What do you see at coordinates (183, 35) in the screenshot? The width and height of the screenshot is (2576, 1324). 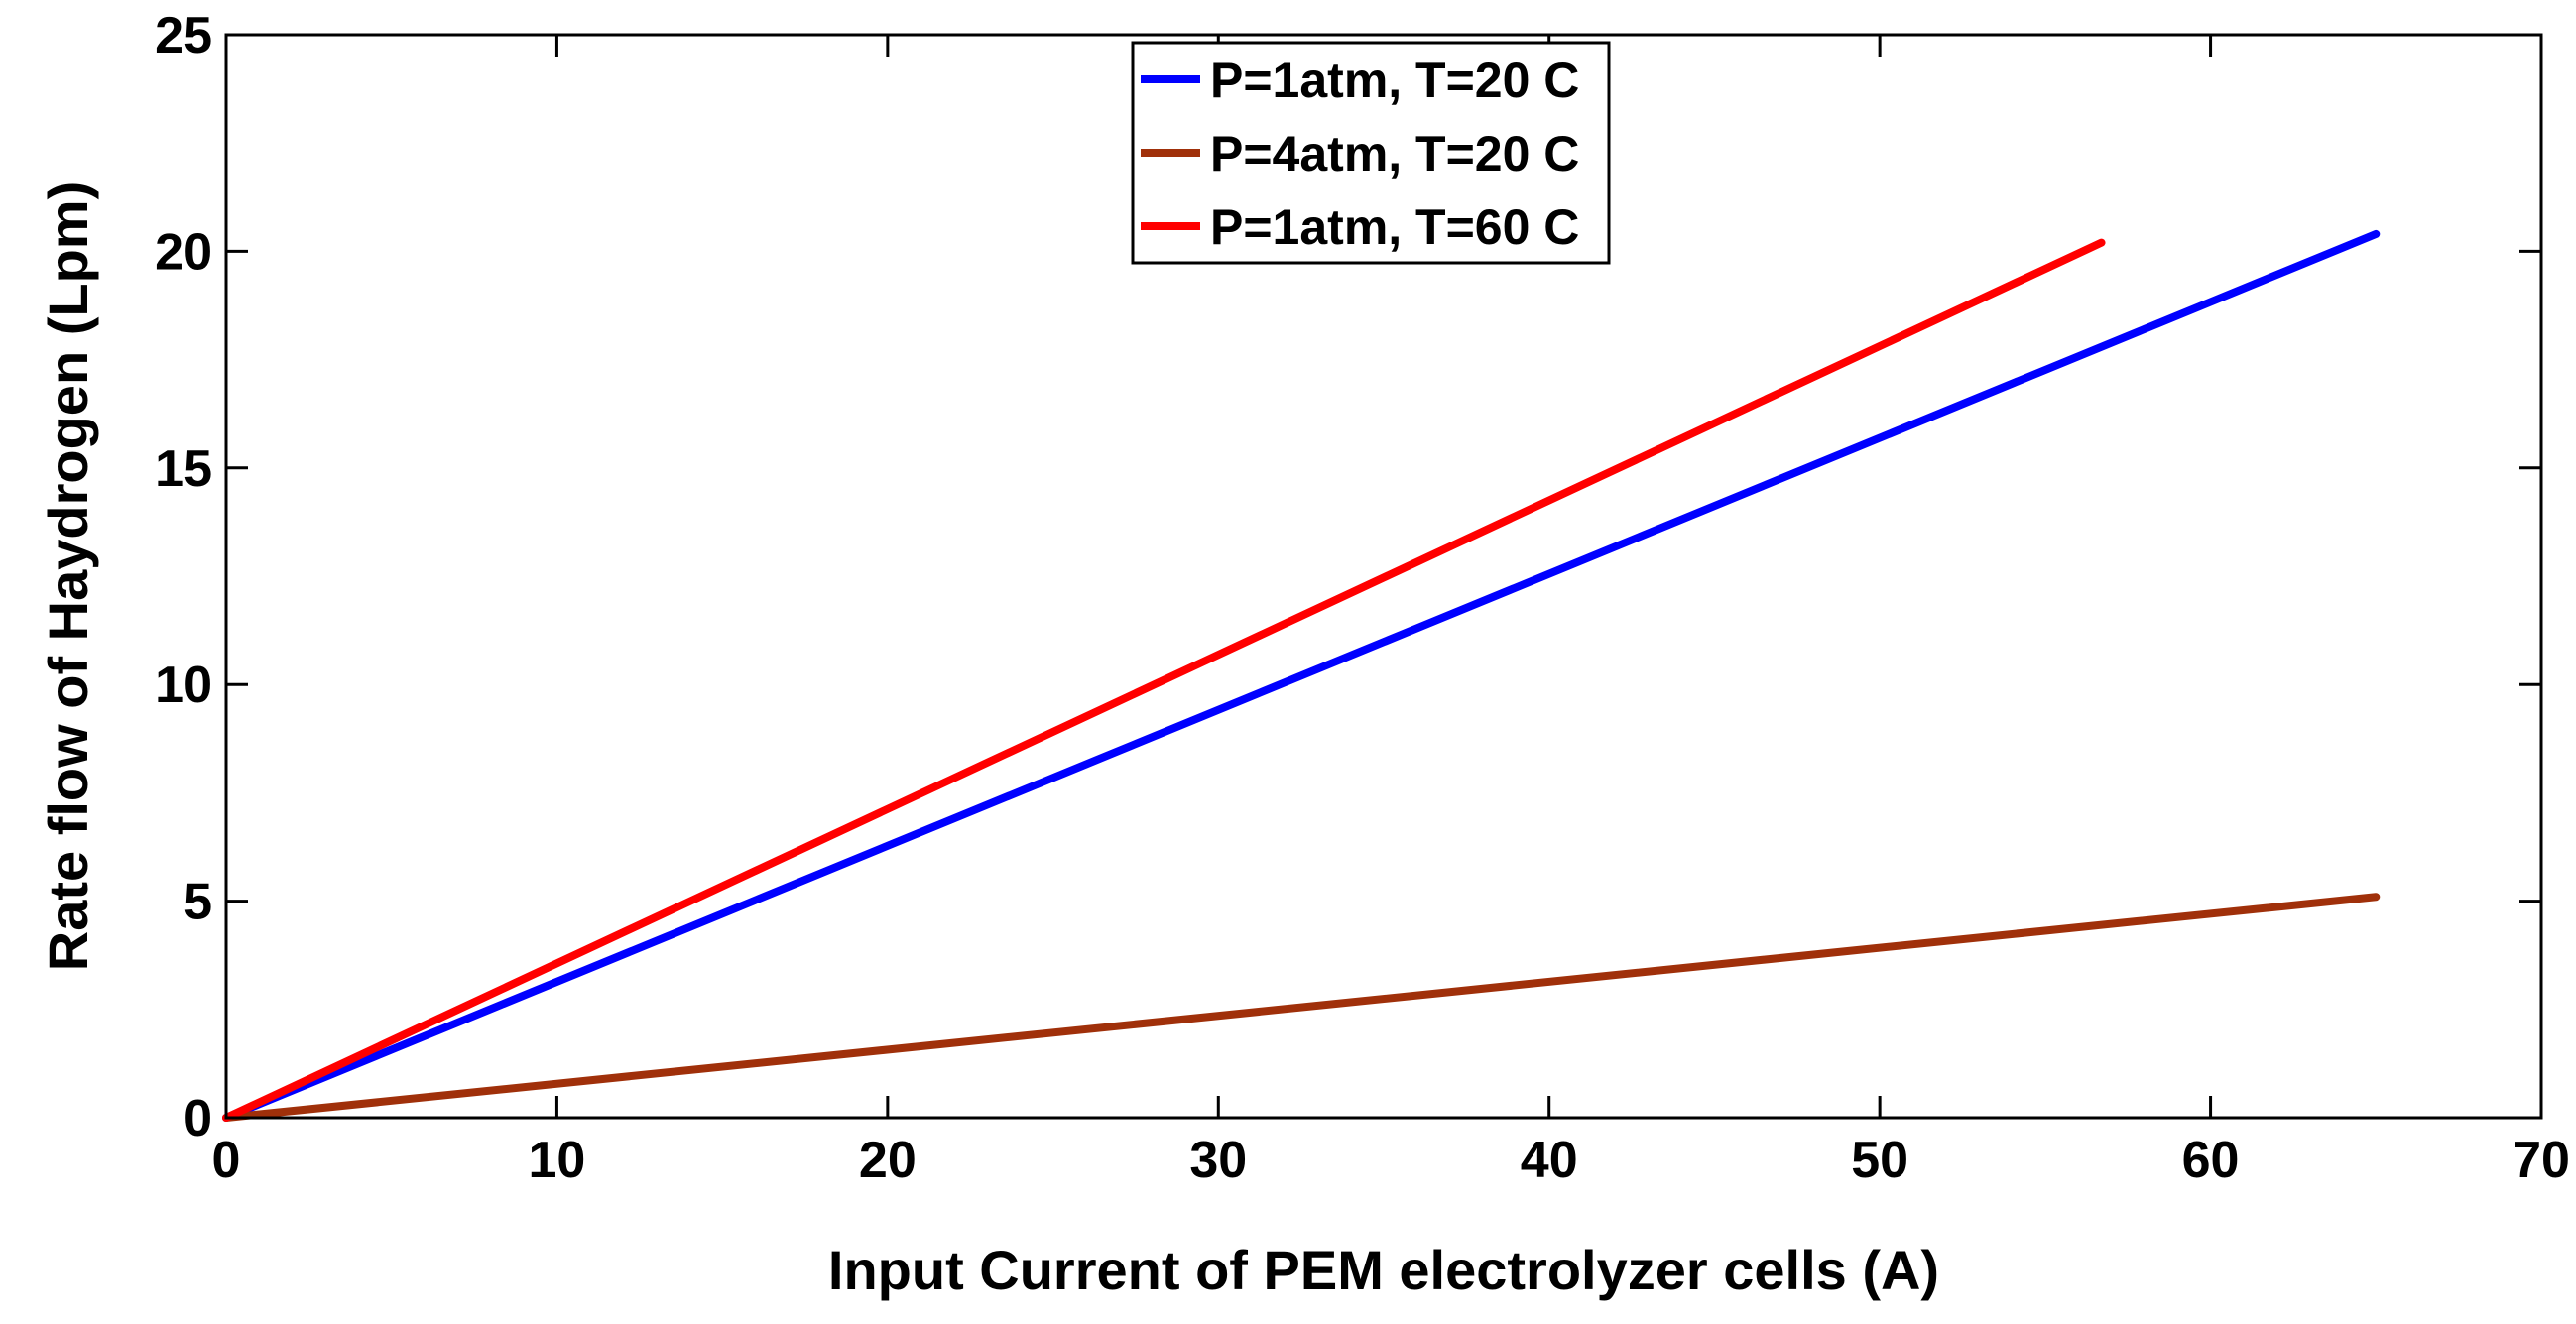 I see `y-tick-label: 25` at bounding box center [183, 35].